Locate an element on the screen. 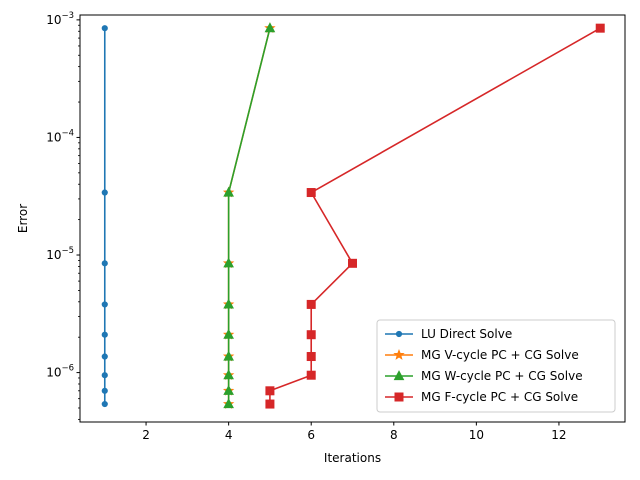  y-tick-label: 10⁻⁵ is located at coordinates (60, 254).